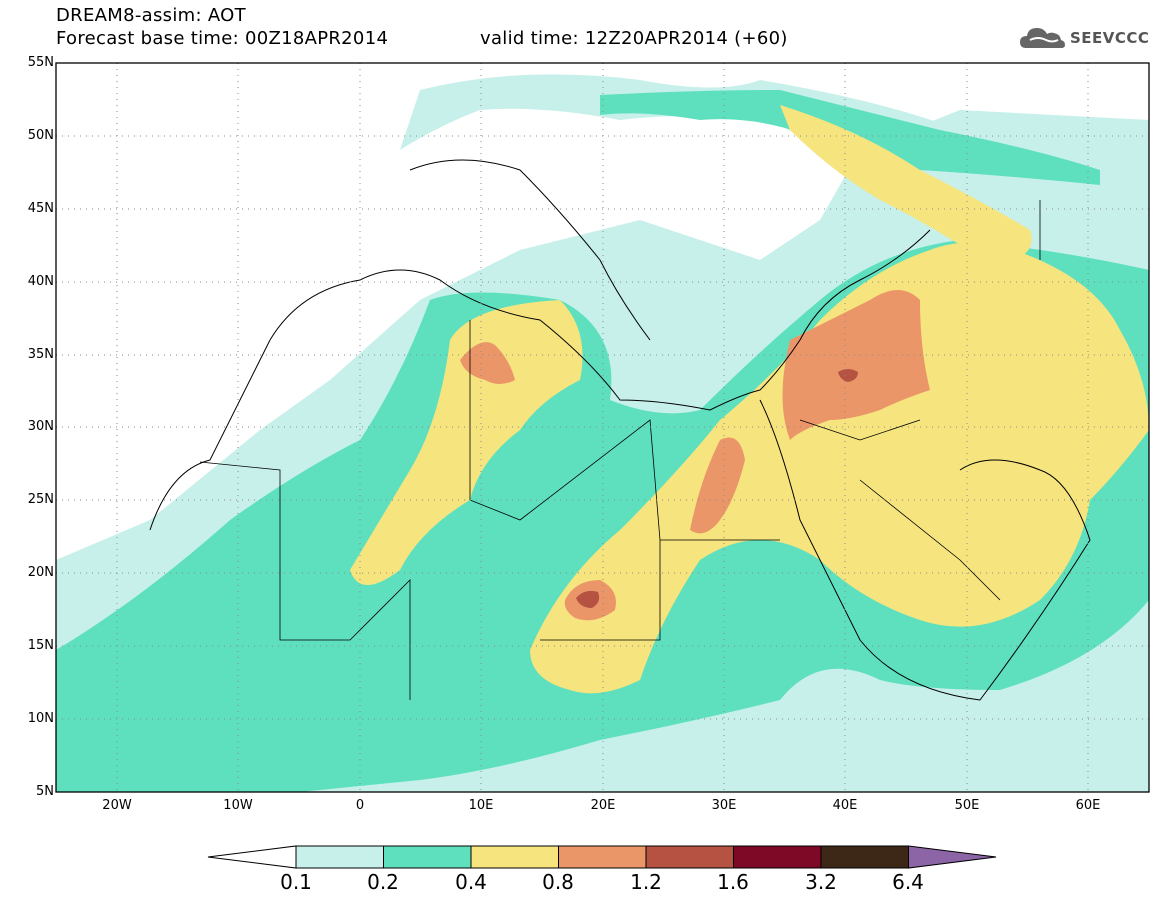  What do you see at coordinates (717, 485) in the screenshot?
I see `aot-level-0.8-egypt` at bounding box center [717, 485].